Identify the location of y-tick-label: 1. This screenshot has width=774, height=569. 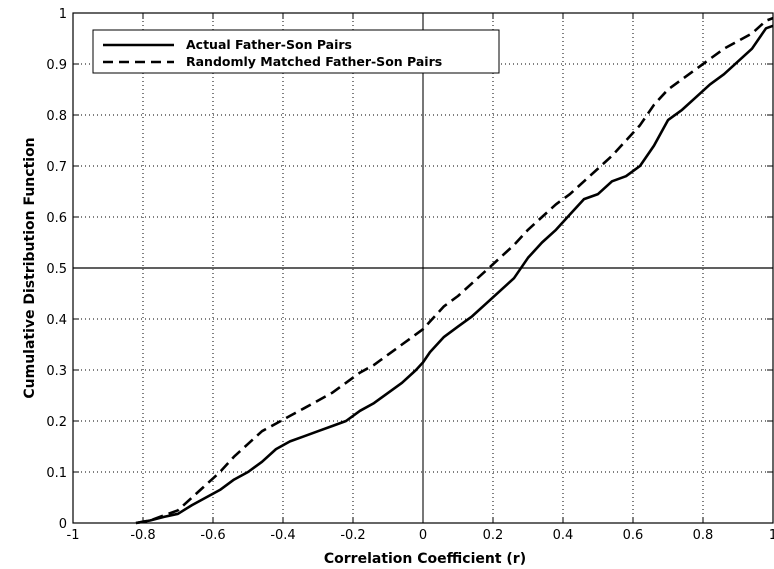
(63, 14).